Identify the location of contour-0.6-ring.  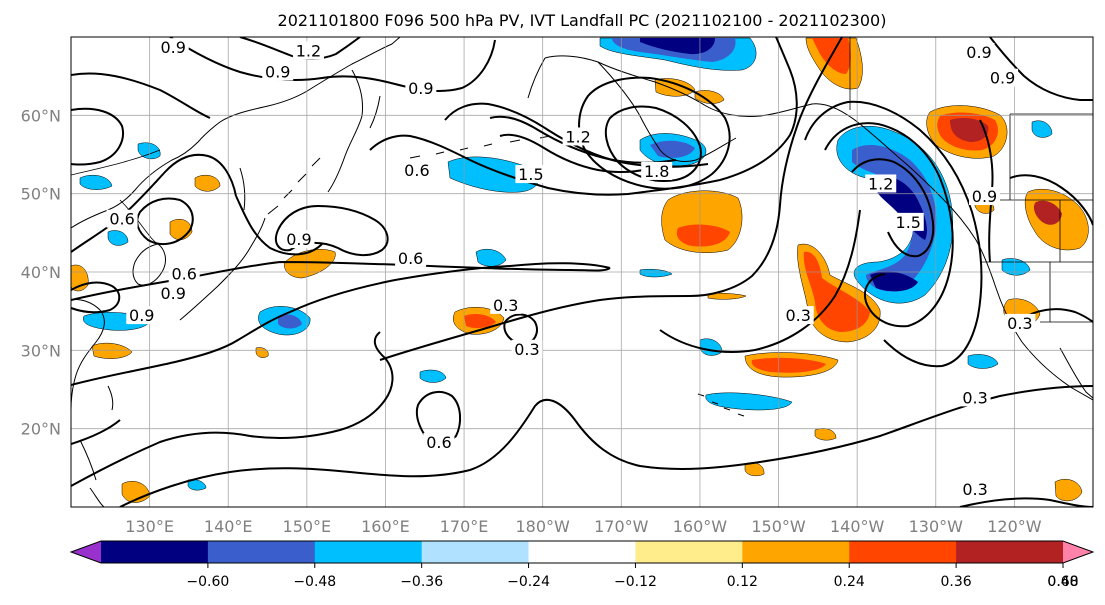
(279, 225).